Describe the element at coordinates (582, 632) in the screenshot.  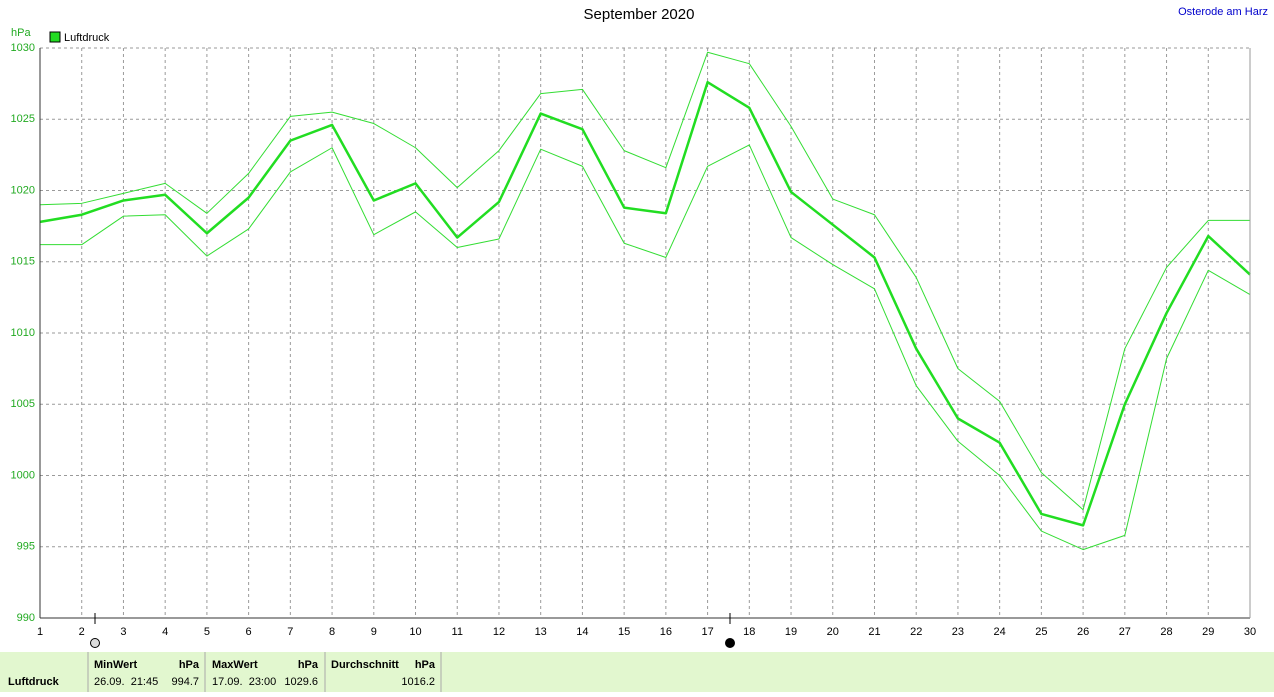
I see `x-tick-label: 14` at that location.